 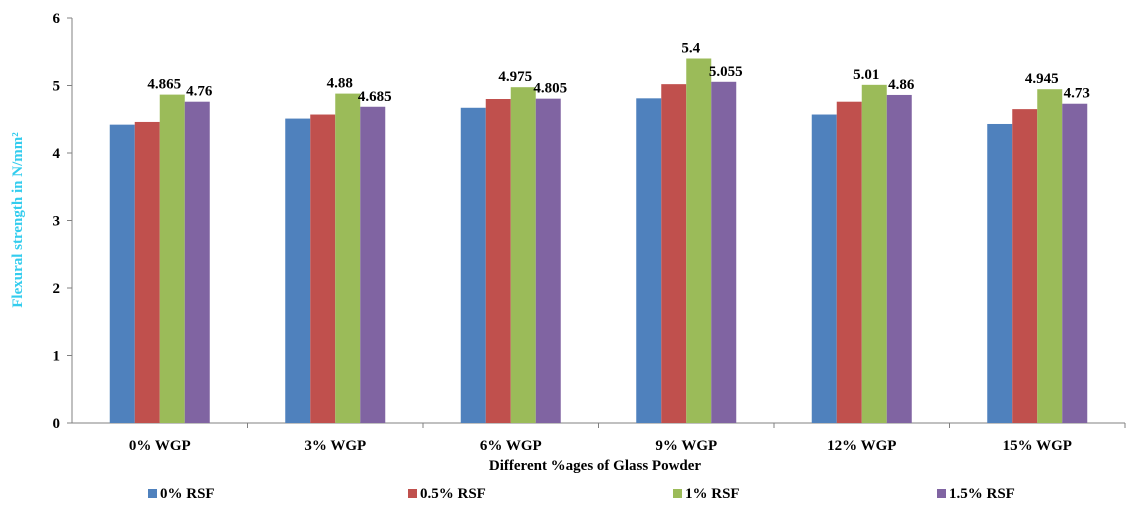 I want to click on y-tick-label: 6, so click(x=57, y=19).